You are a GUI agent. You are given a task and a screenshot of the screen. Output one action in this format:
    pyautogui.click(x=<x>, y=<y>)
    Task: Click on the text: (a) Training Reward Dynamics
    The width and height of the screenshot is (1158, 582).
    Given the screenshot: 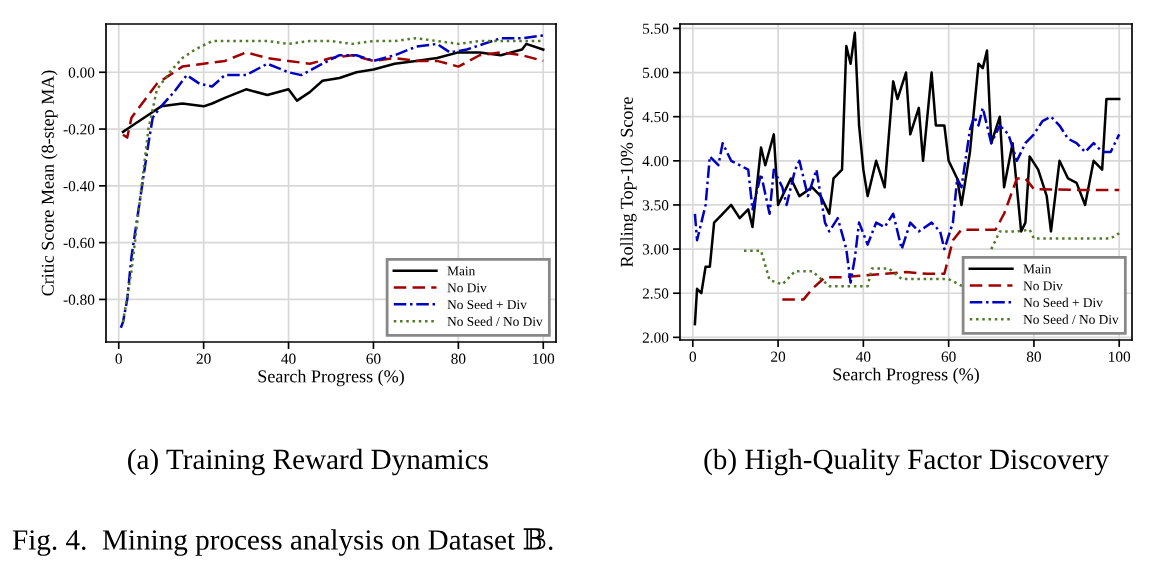 What is the action you would take?
    pyautogui.click(x=308, y=462)
    